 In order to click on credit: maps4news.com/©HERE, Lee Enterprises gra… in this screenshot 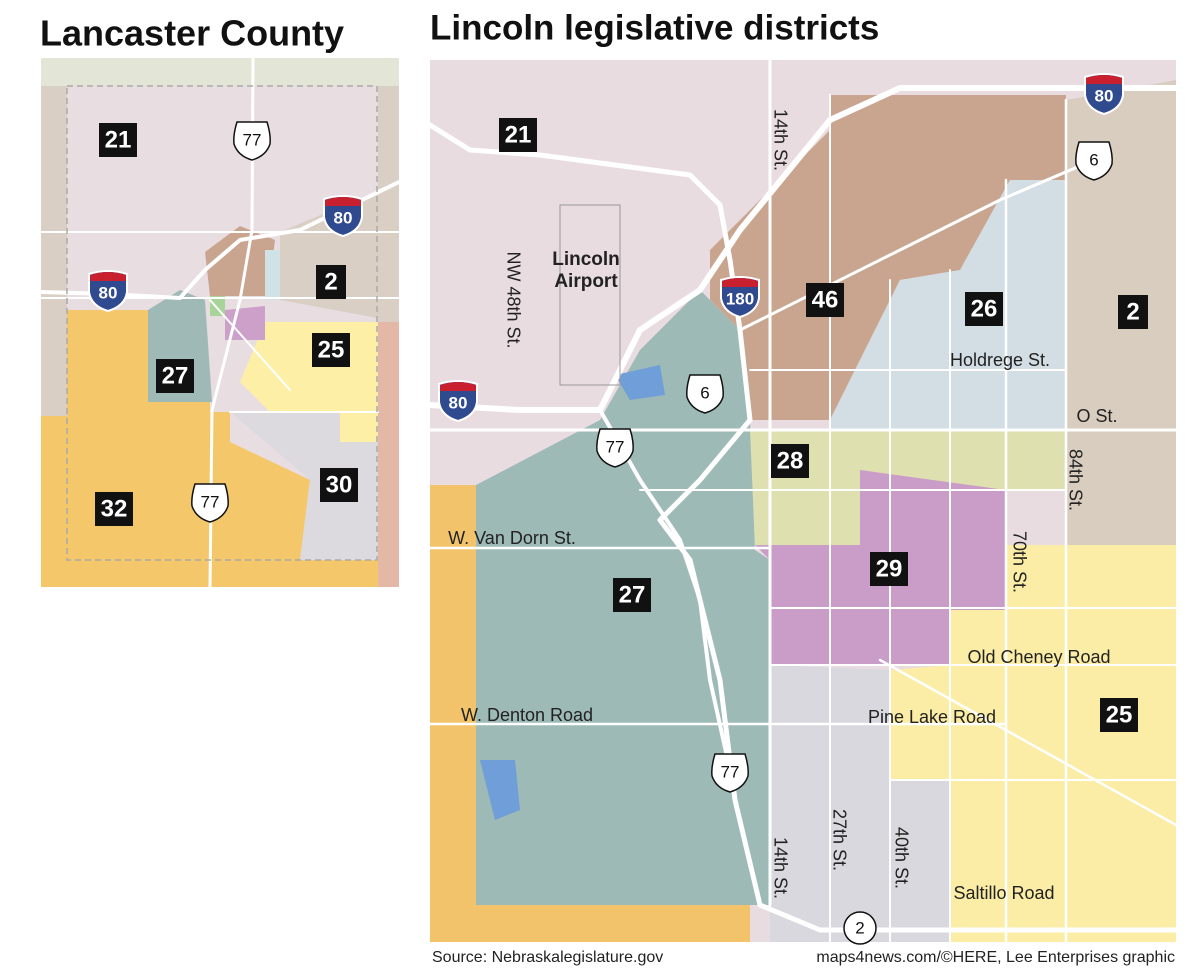, I will do `click(995, 957)`.